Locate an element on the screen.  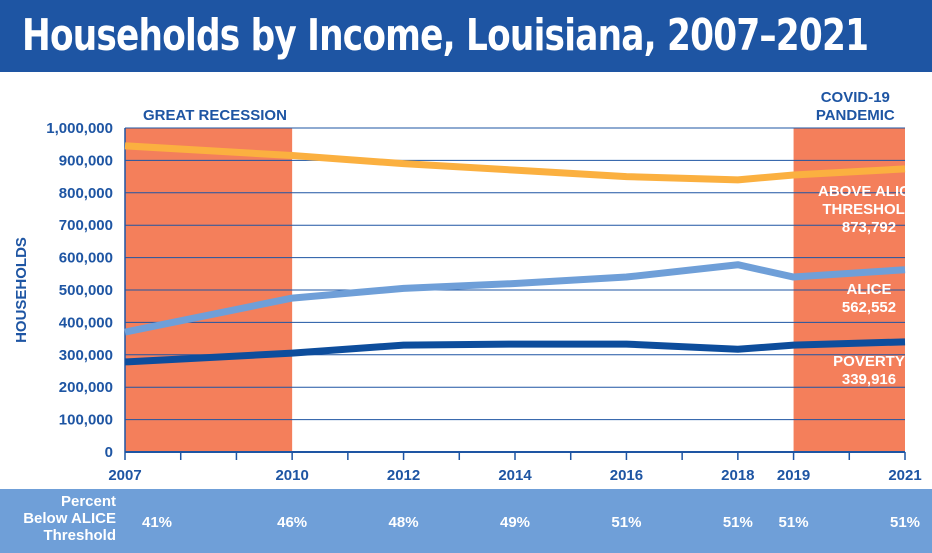
series-line-above is located at coordinates (515, 163).